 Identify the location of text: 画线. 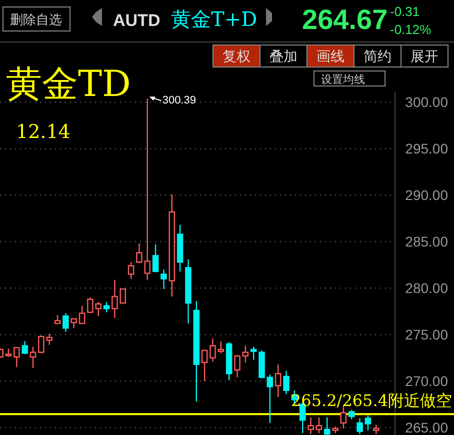
(330, 56).